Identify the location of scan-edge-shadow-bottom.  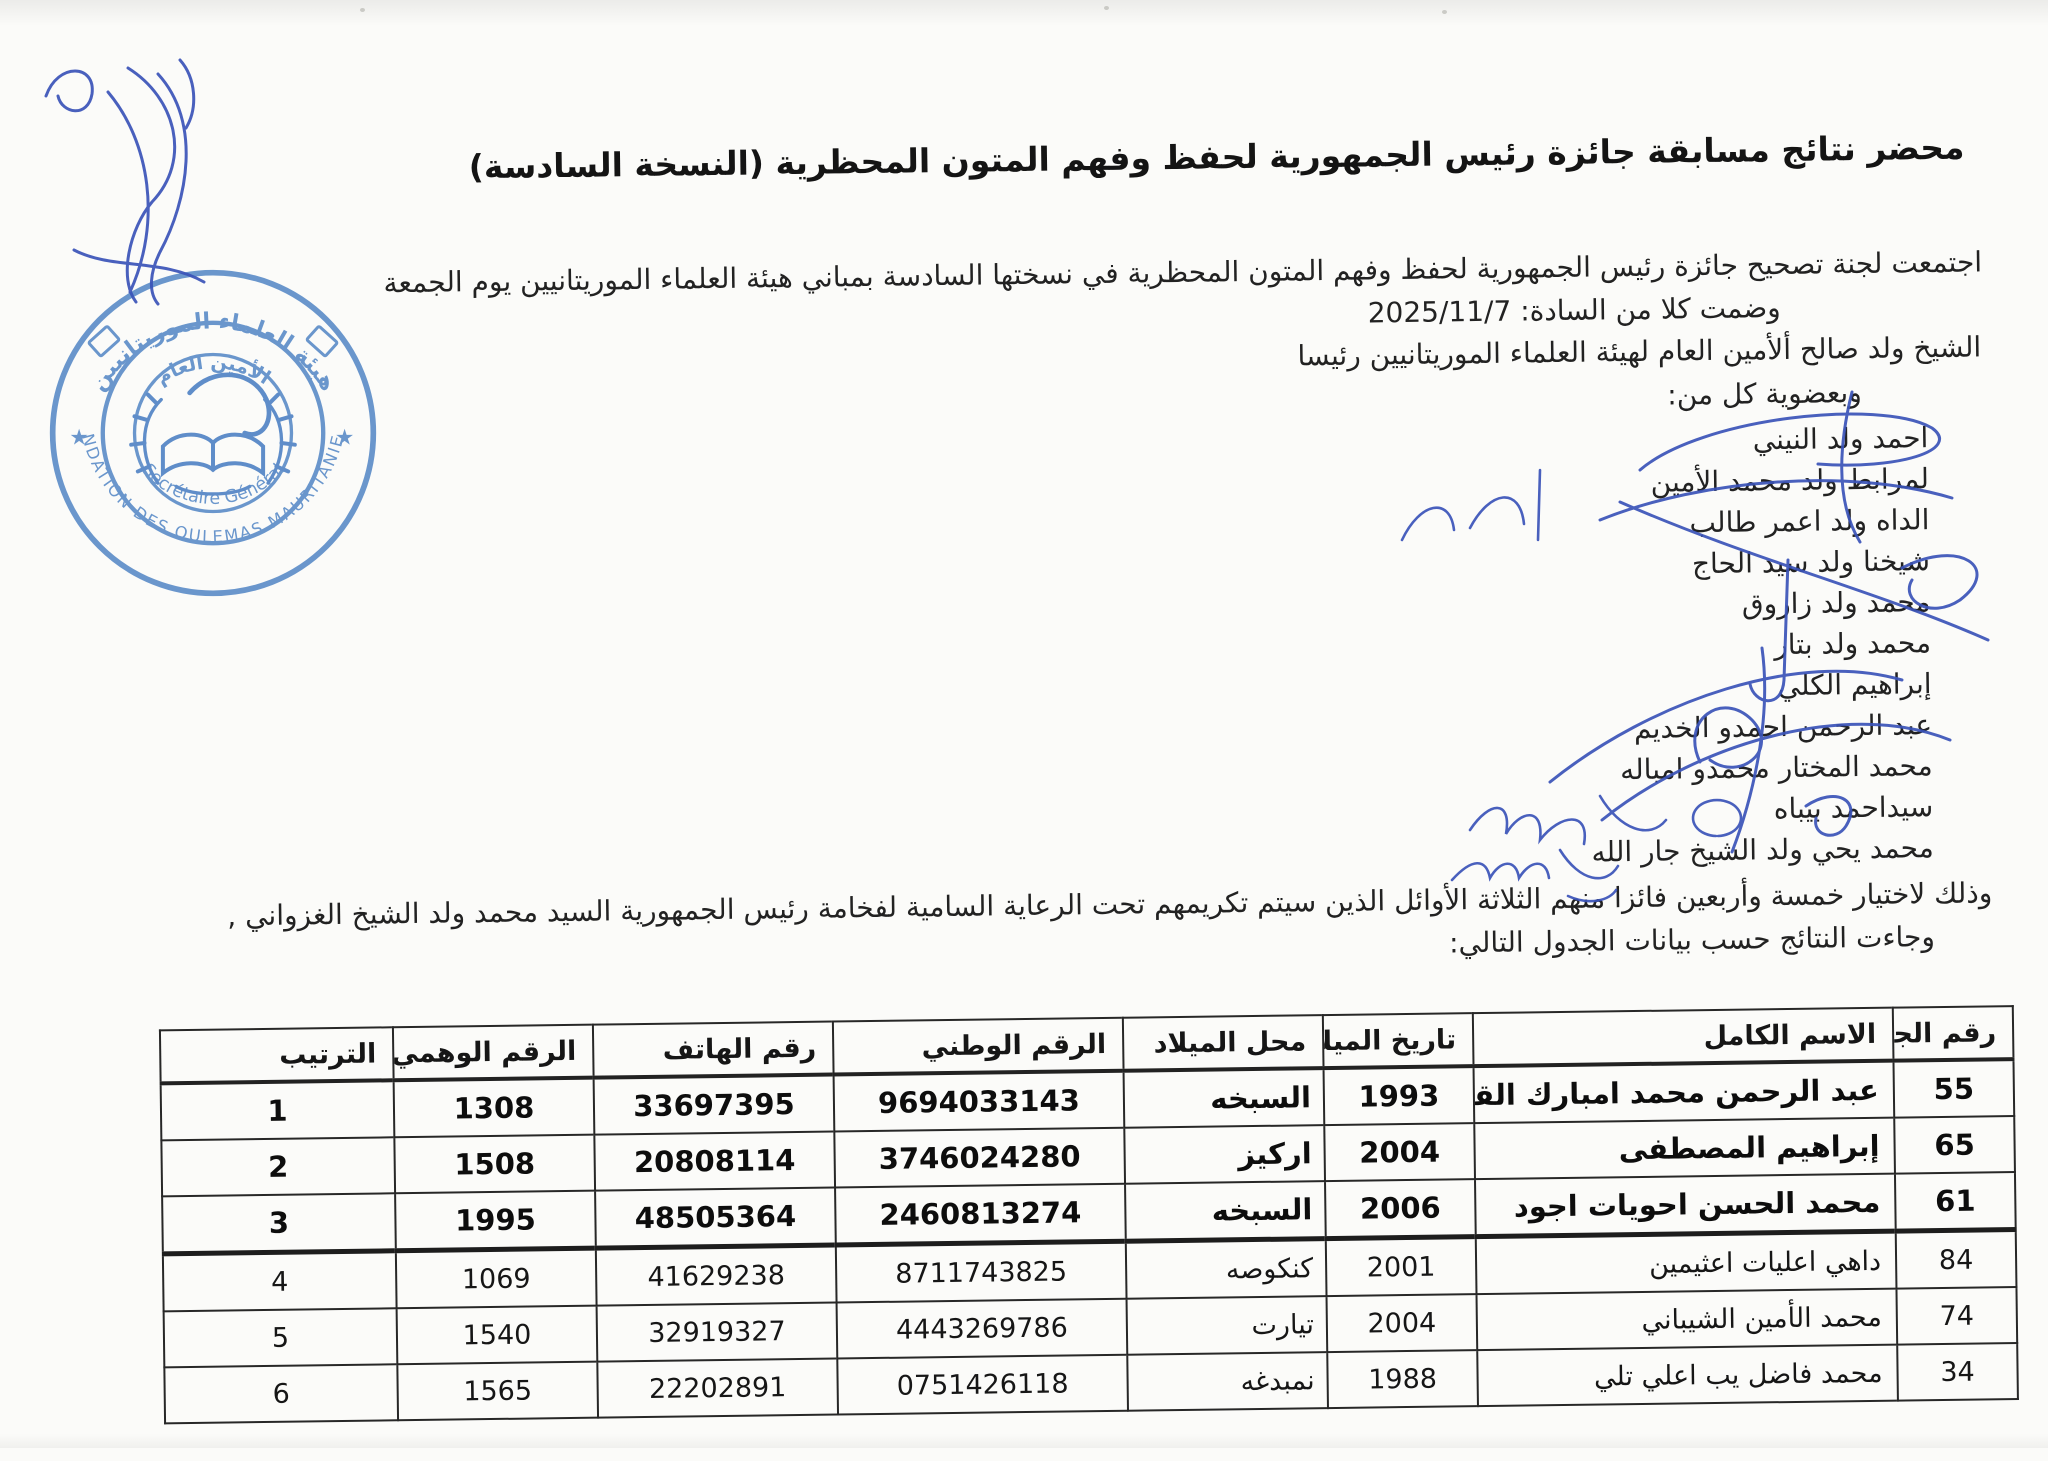
(1024, 1441).